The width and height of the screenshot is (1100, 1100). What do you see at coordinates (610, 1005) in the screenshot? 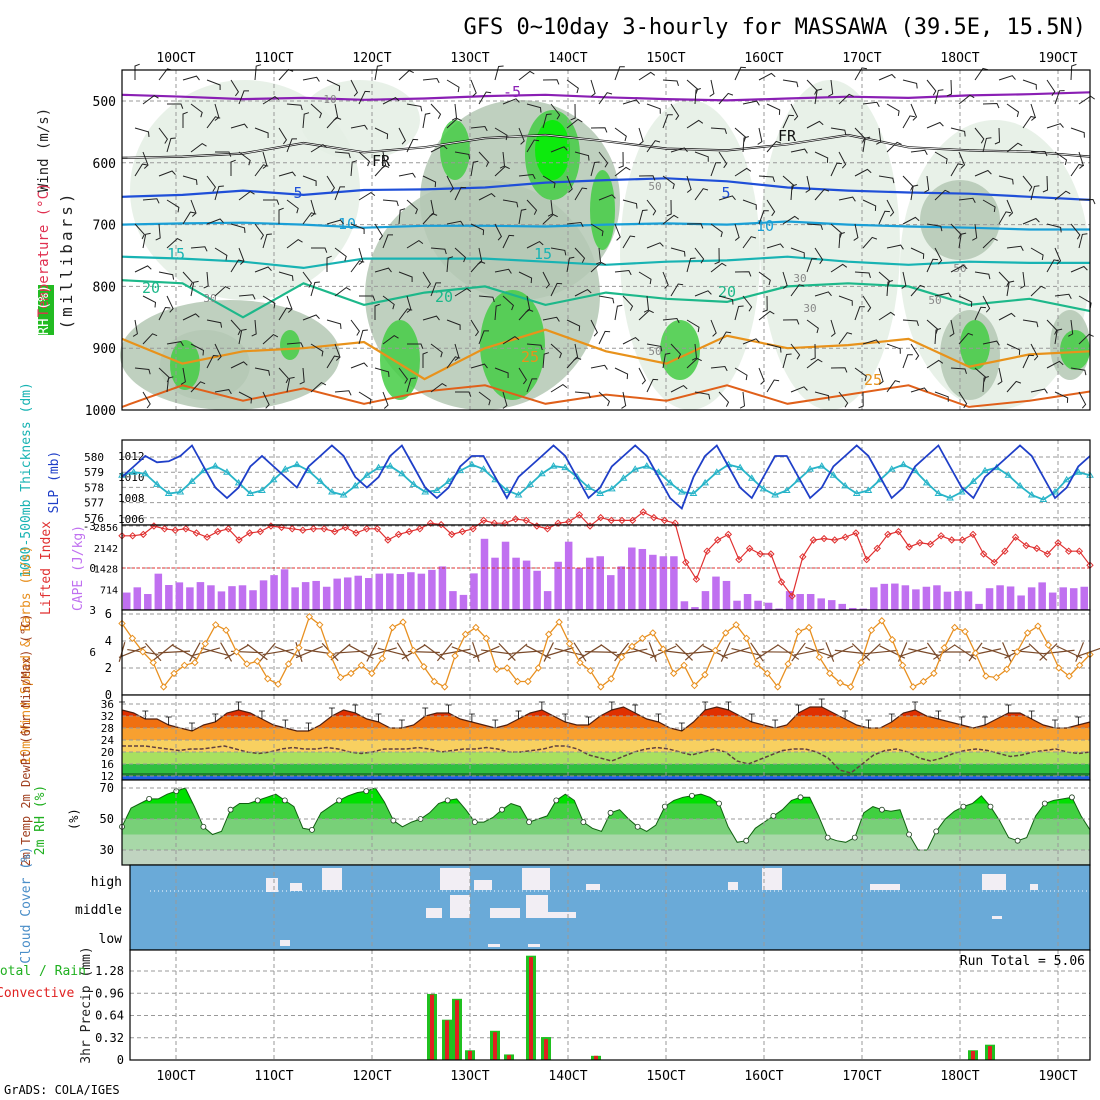
I see `precip-bg` at bounding box center [610, 1005].